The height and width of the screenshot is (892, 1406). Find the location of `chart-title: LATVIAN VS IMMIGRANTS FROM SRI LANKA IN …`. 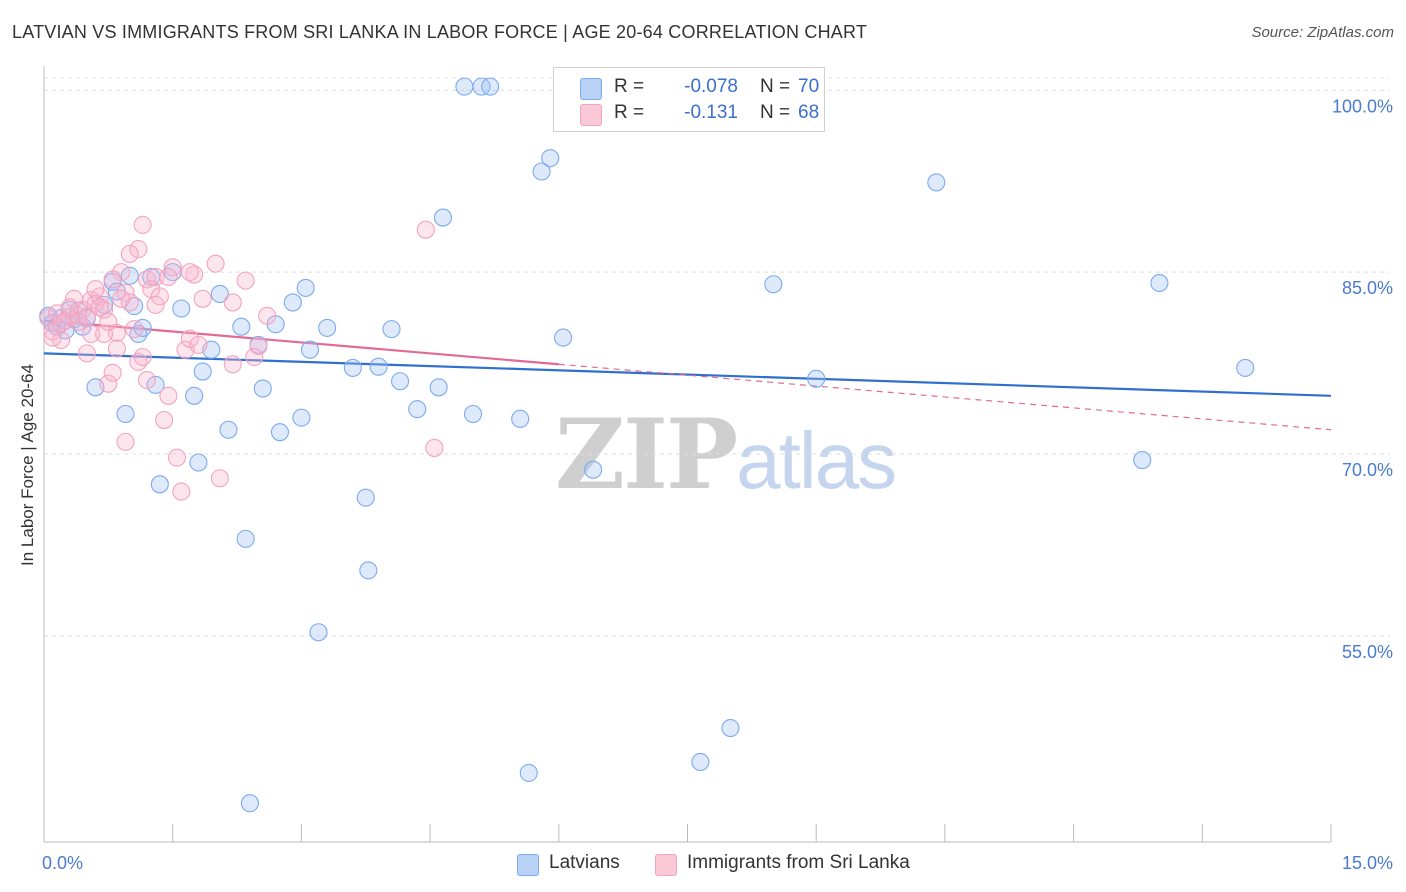

chart-title: LATVIAN VS IMMIGRANTS FROM SRI LANKA IN … is located at coordinates (440, 32).